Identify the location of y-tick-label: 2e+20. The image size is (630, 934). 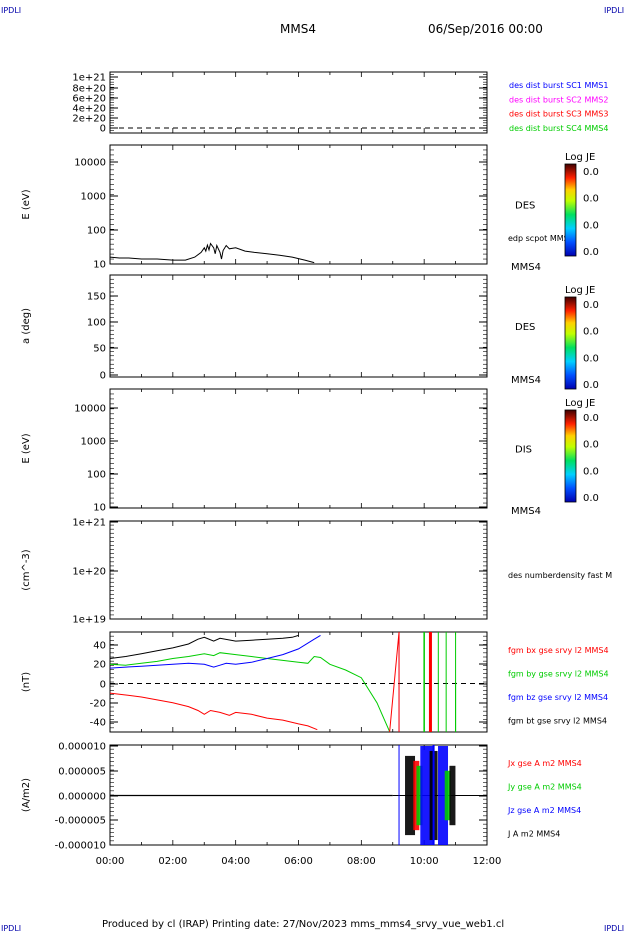
(89, 119).